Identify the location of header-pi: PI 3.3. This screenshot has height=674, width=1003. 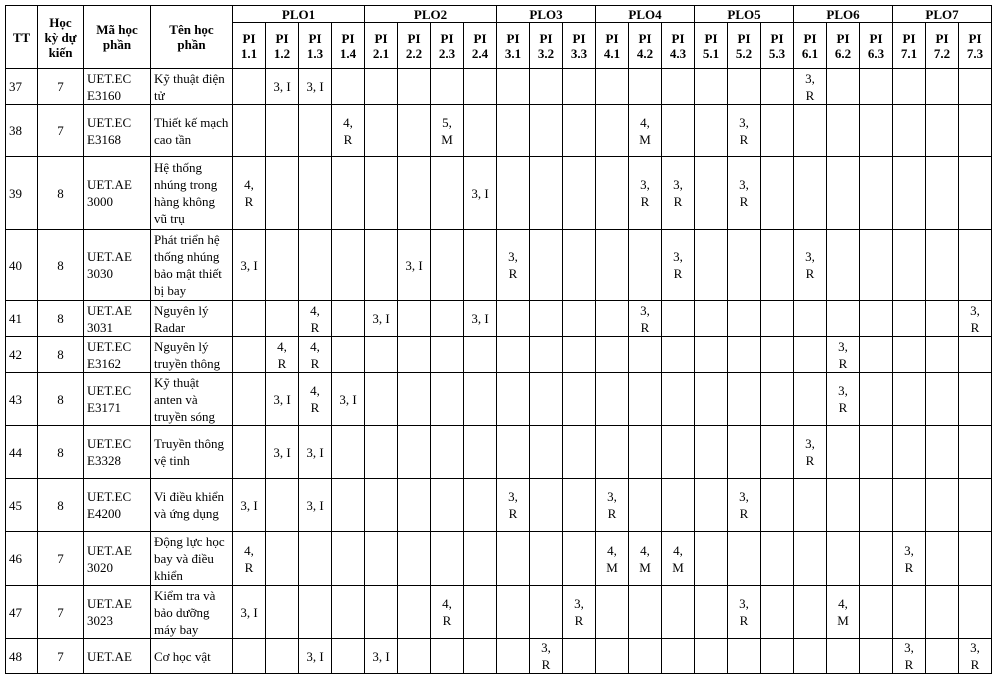
(579, 45).